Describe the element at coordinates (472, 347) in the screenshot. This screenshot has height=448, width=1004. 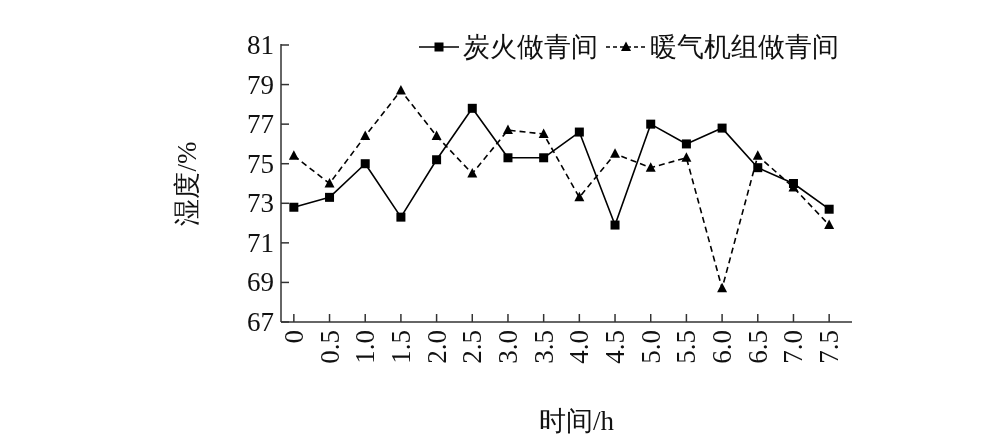
I see `x-tick-label: 2.5` at that location.